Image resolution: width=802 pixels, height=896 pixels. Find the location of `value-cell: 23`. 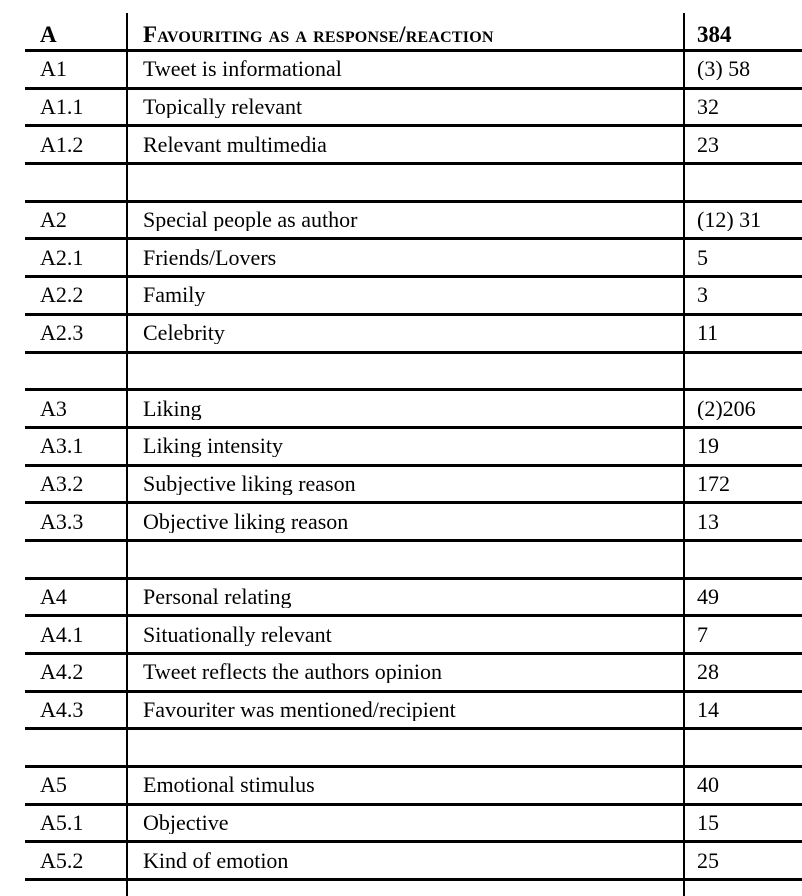

value-cell: 23 is located at coordinates (708, 144).